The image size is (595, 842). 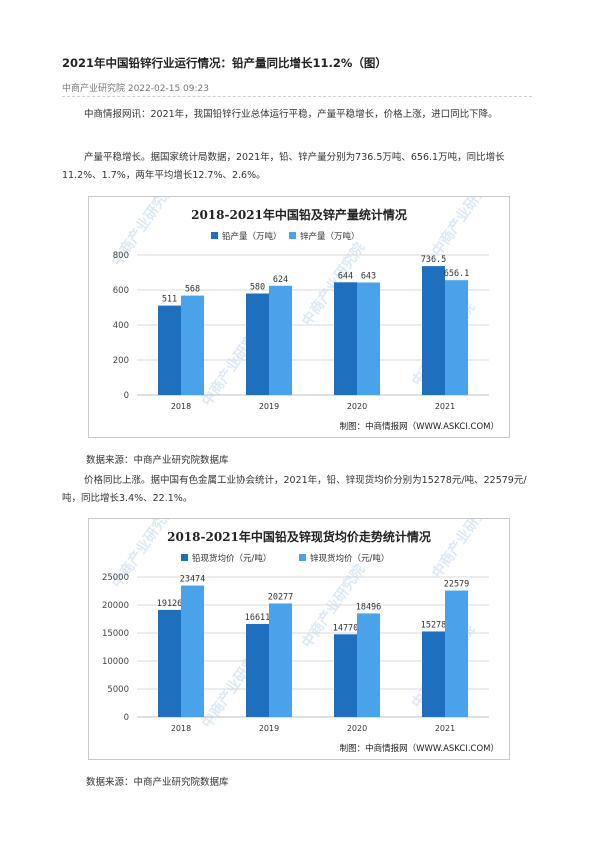 I want to click on legend-label: 铅产量（万吨）, so click(x=252, y=236).